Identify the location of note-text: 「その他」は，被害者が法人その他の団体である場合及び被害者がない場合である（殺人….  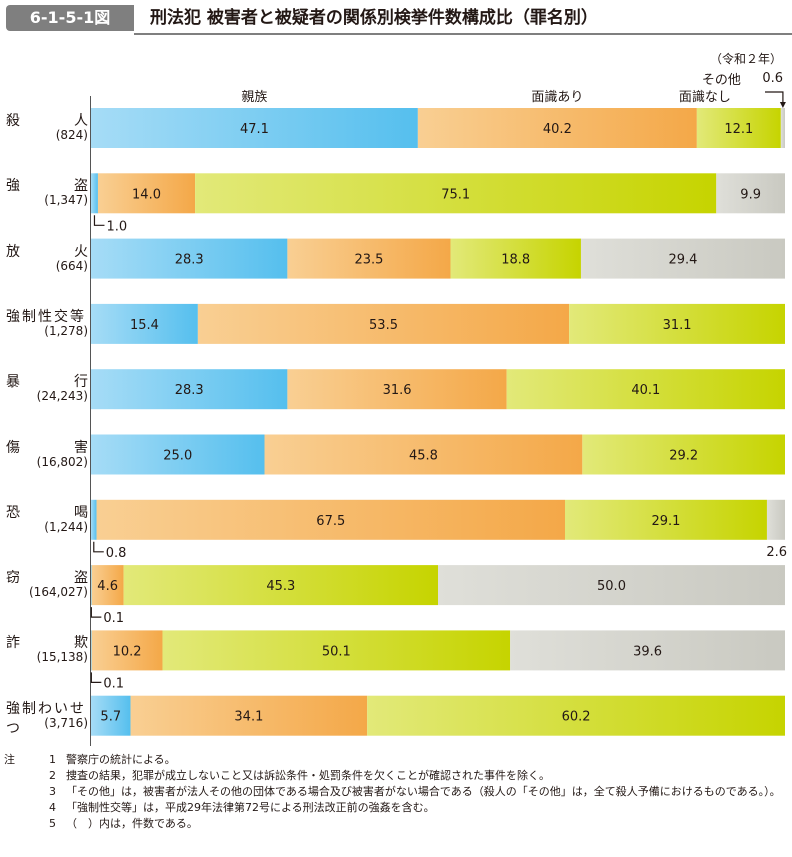
(423, 791).